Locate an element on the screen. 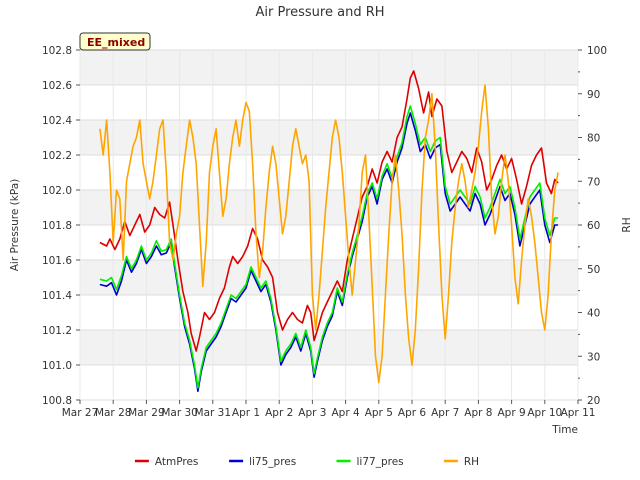  left-tick-label: 101.2 is located at coordinates (57, 331).